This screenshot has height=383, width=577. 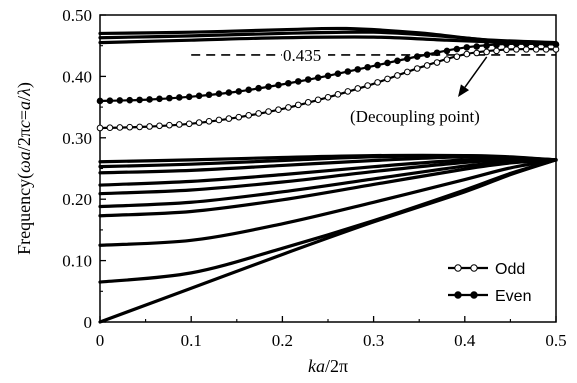 I want to click on x-axis-title: ka/2π, so click(x=328, y=366).